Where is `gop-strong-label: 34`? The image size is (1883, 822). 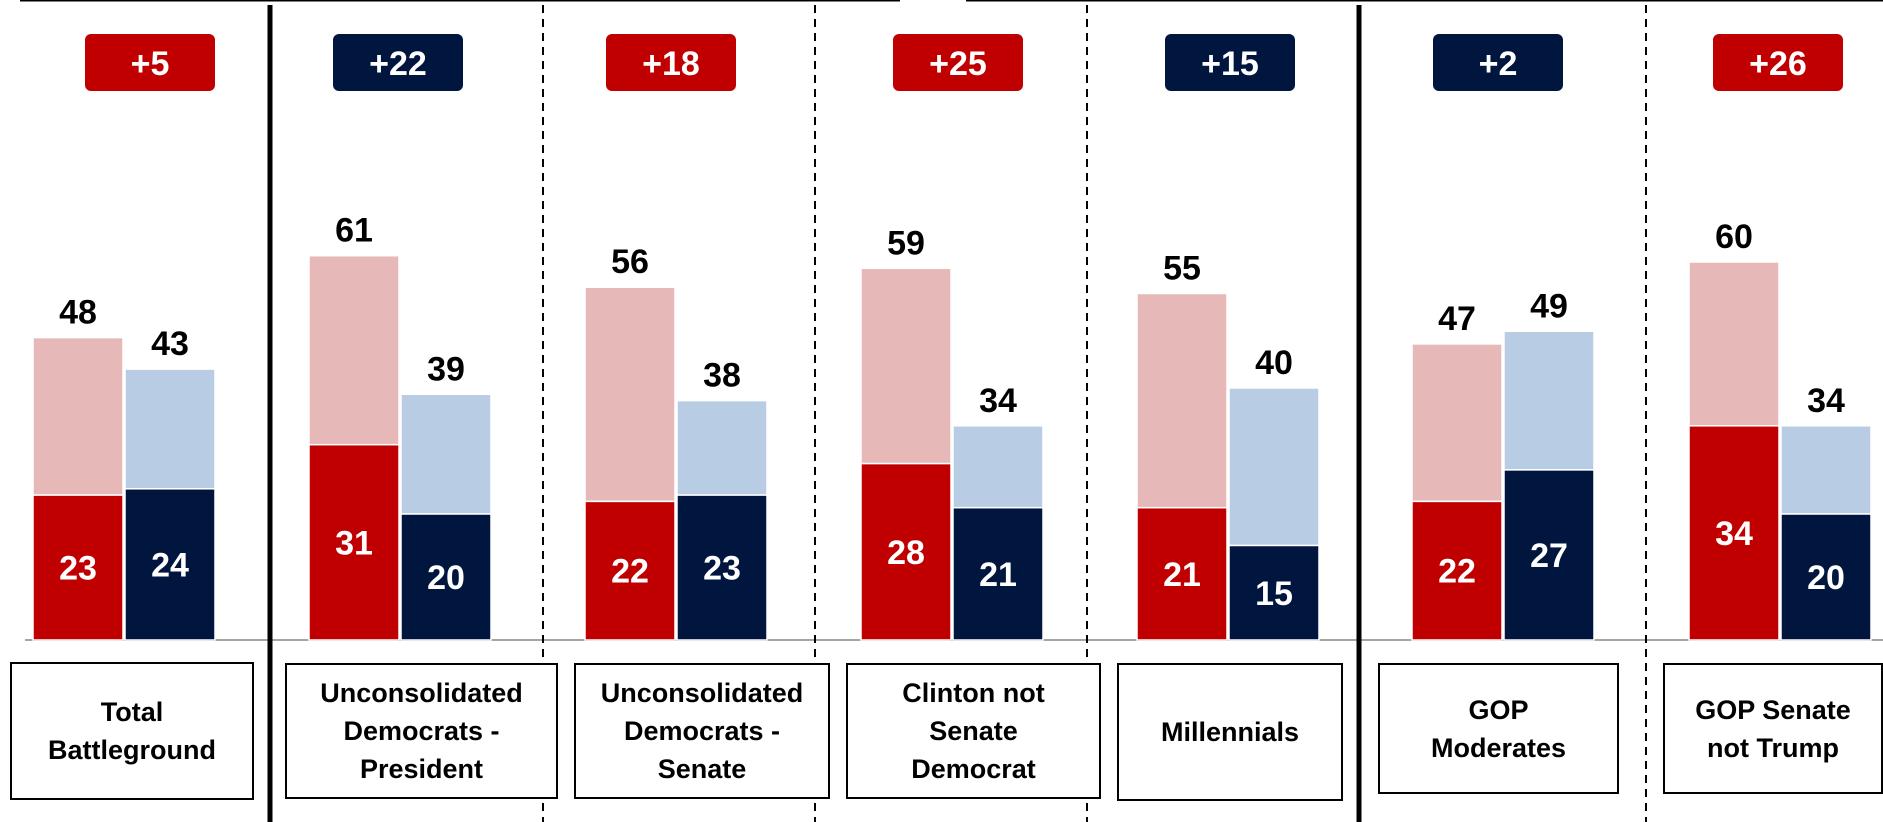
gop-strong-label: 34 is located at coordinates (1734, 534).